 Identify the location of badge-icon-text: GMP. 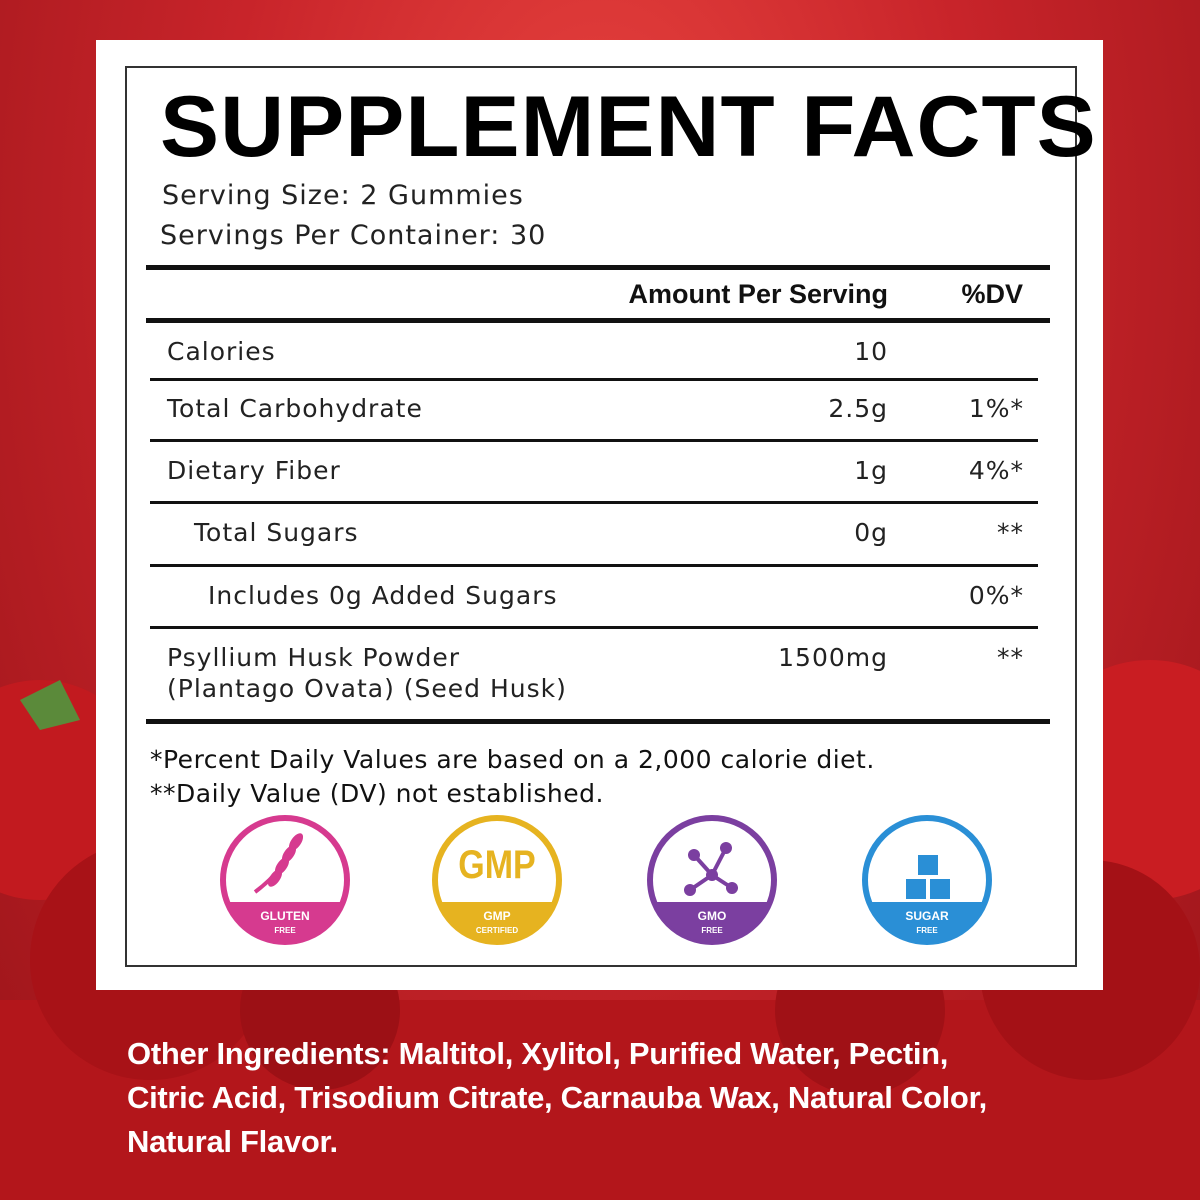
(496, 863).